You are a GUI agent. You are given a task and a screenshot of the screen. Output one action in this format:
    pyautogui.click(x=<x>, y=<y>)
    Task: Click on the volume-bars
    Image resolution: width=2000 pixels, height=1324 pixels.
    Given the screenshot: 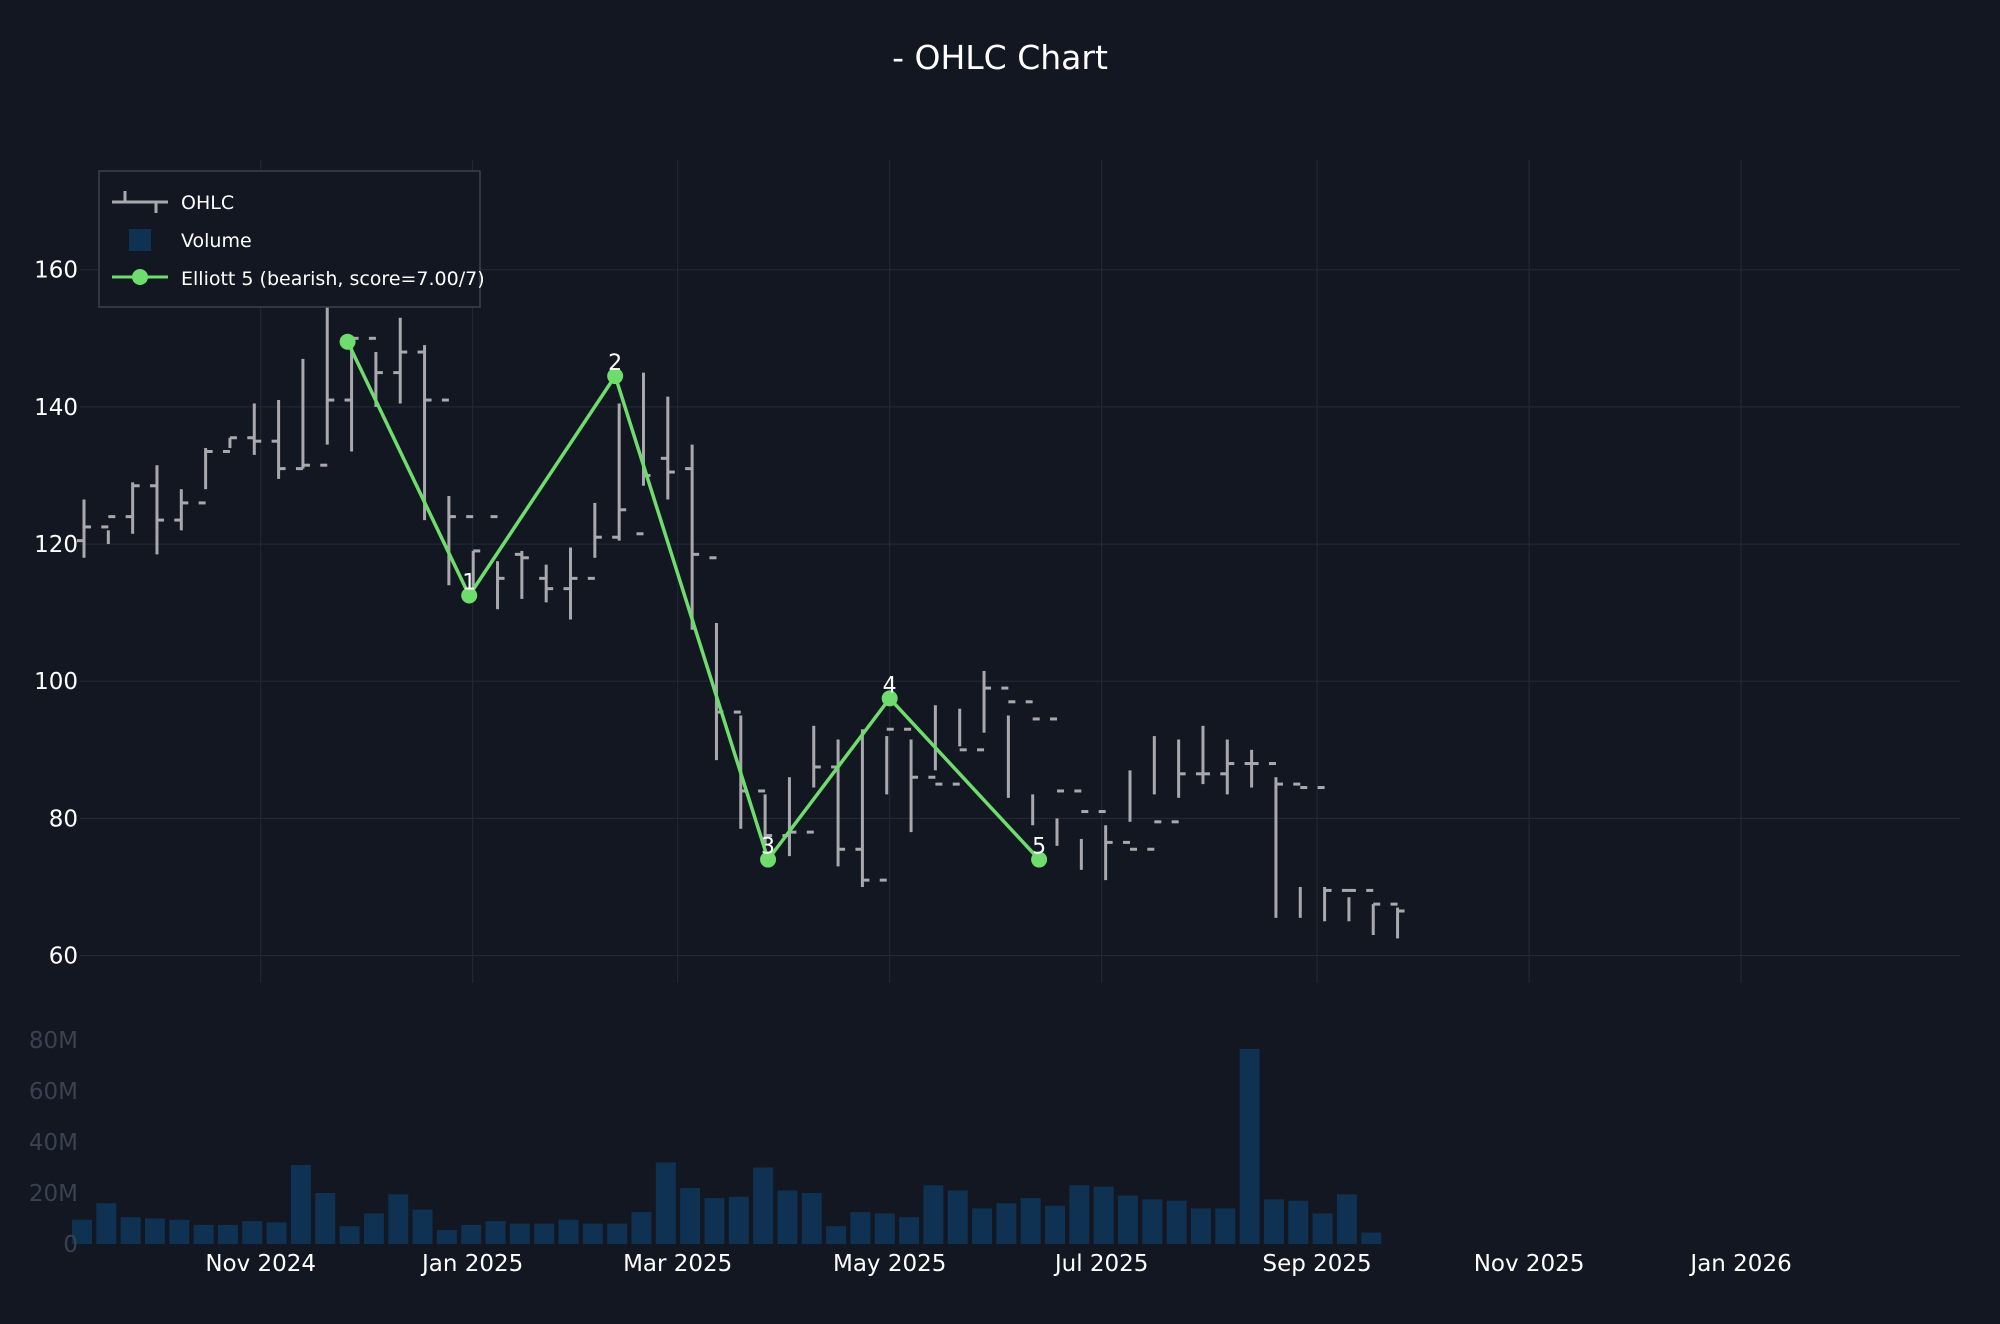 What is the action you would take?
    pyautogui.click(x=727, y=1146)
    